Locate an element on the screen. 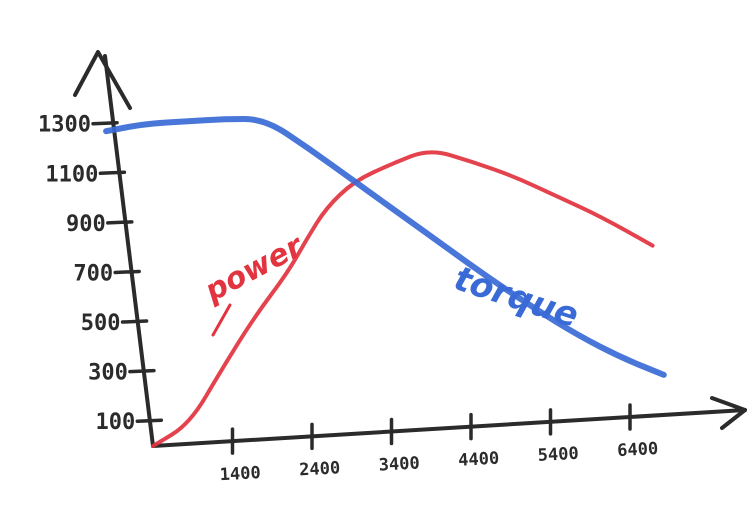 The image size is (752, 513). x-axis-line is located at coordinates (449, 428).